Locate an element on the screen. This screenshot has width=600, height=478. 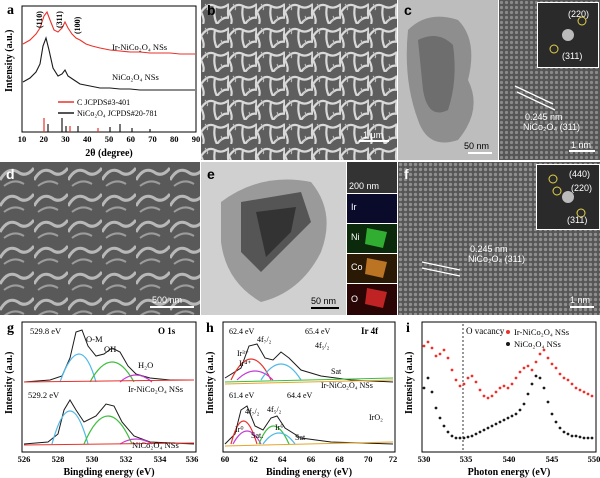
i-xlabel: Photon energy (eV) is located at coordinates (509, 472).